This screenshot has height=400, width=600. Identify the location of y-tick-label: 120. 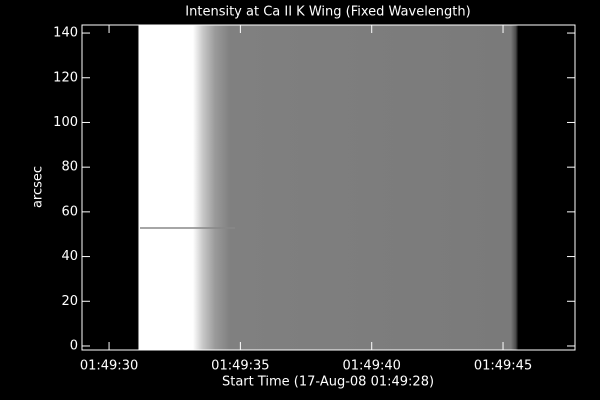
(65, 77).